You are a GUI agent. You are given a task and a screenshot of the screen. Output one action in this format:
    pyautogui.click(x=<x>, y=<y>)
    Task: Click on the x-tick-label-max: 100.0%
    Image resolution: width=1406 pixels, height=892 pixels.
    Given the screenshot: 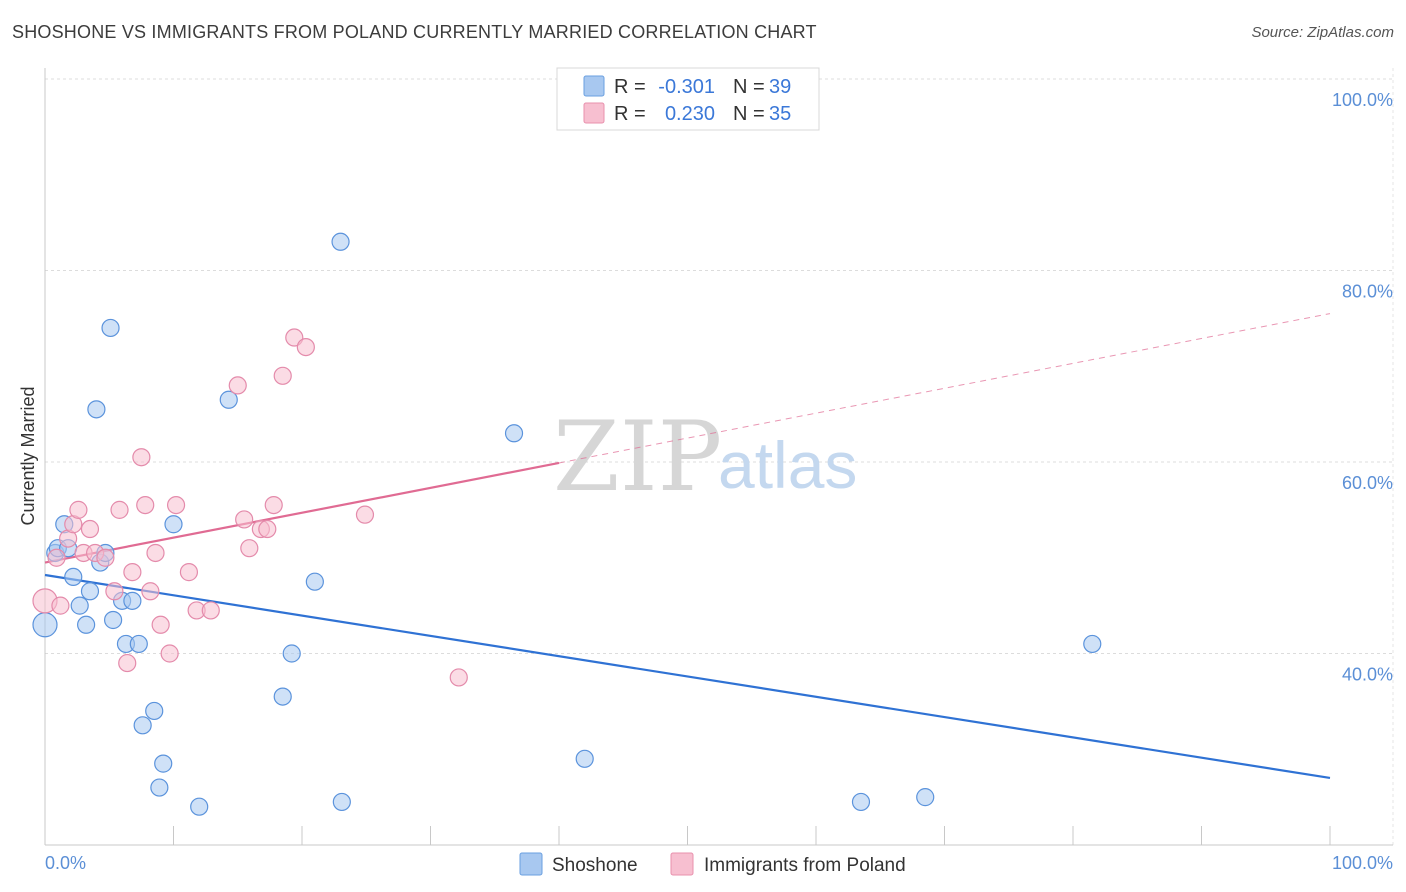 What is the action you would take?
    pyautogui.click(x=1362, y=863)
    